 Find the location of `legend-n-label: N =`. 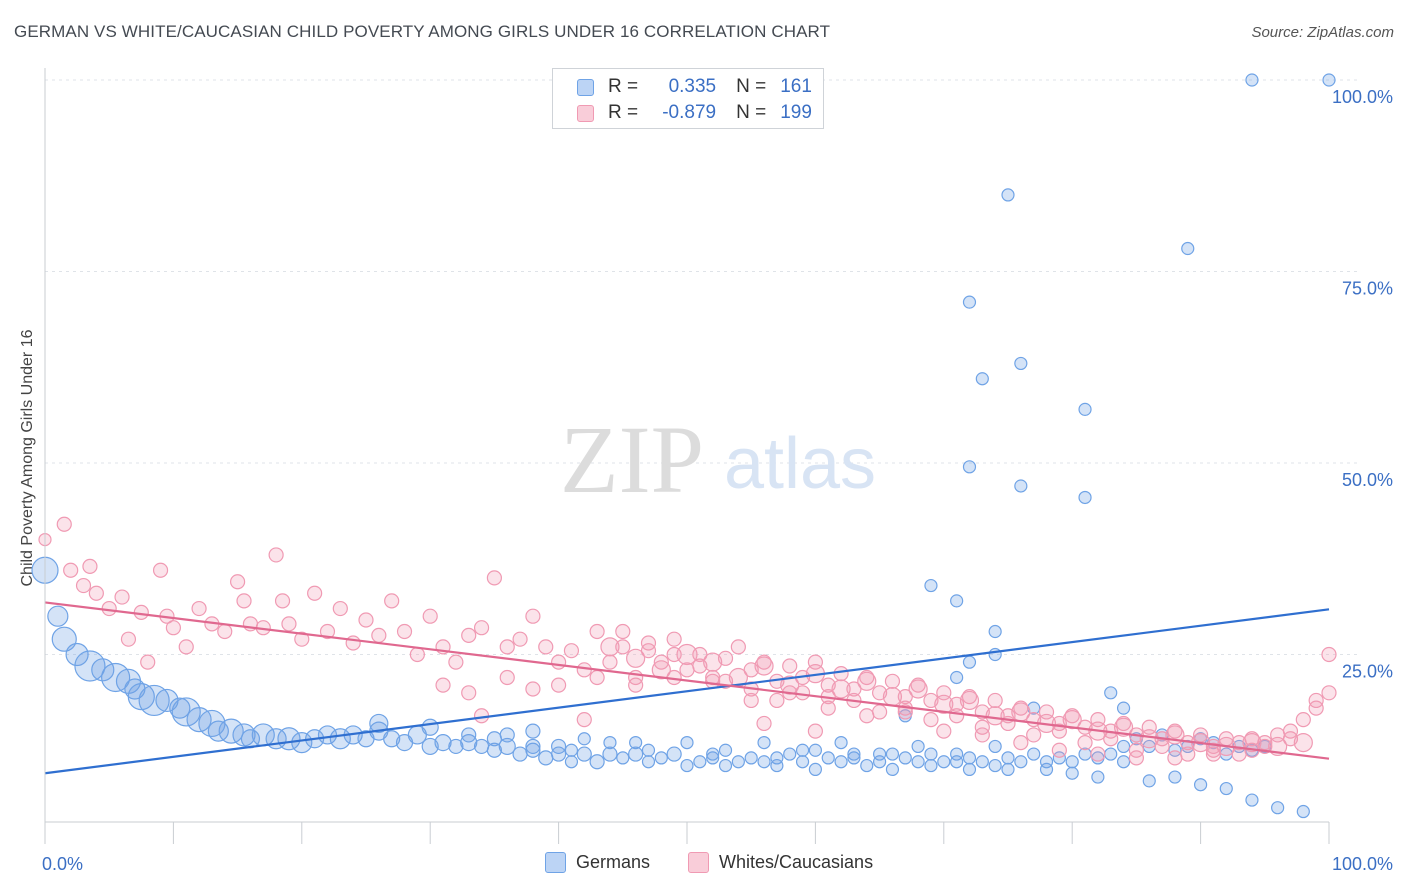

legend-n-label: N = is located at coordinates (751, 86).